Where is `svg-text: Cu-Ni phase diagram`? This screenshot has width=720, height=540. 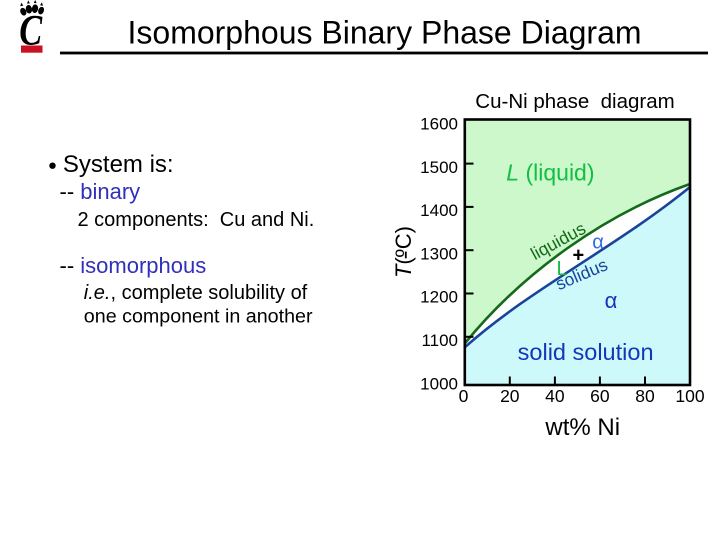
svg-text: Cu-Ni phase diagram is located at coordinates (574, 101).